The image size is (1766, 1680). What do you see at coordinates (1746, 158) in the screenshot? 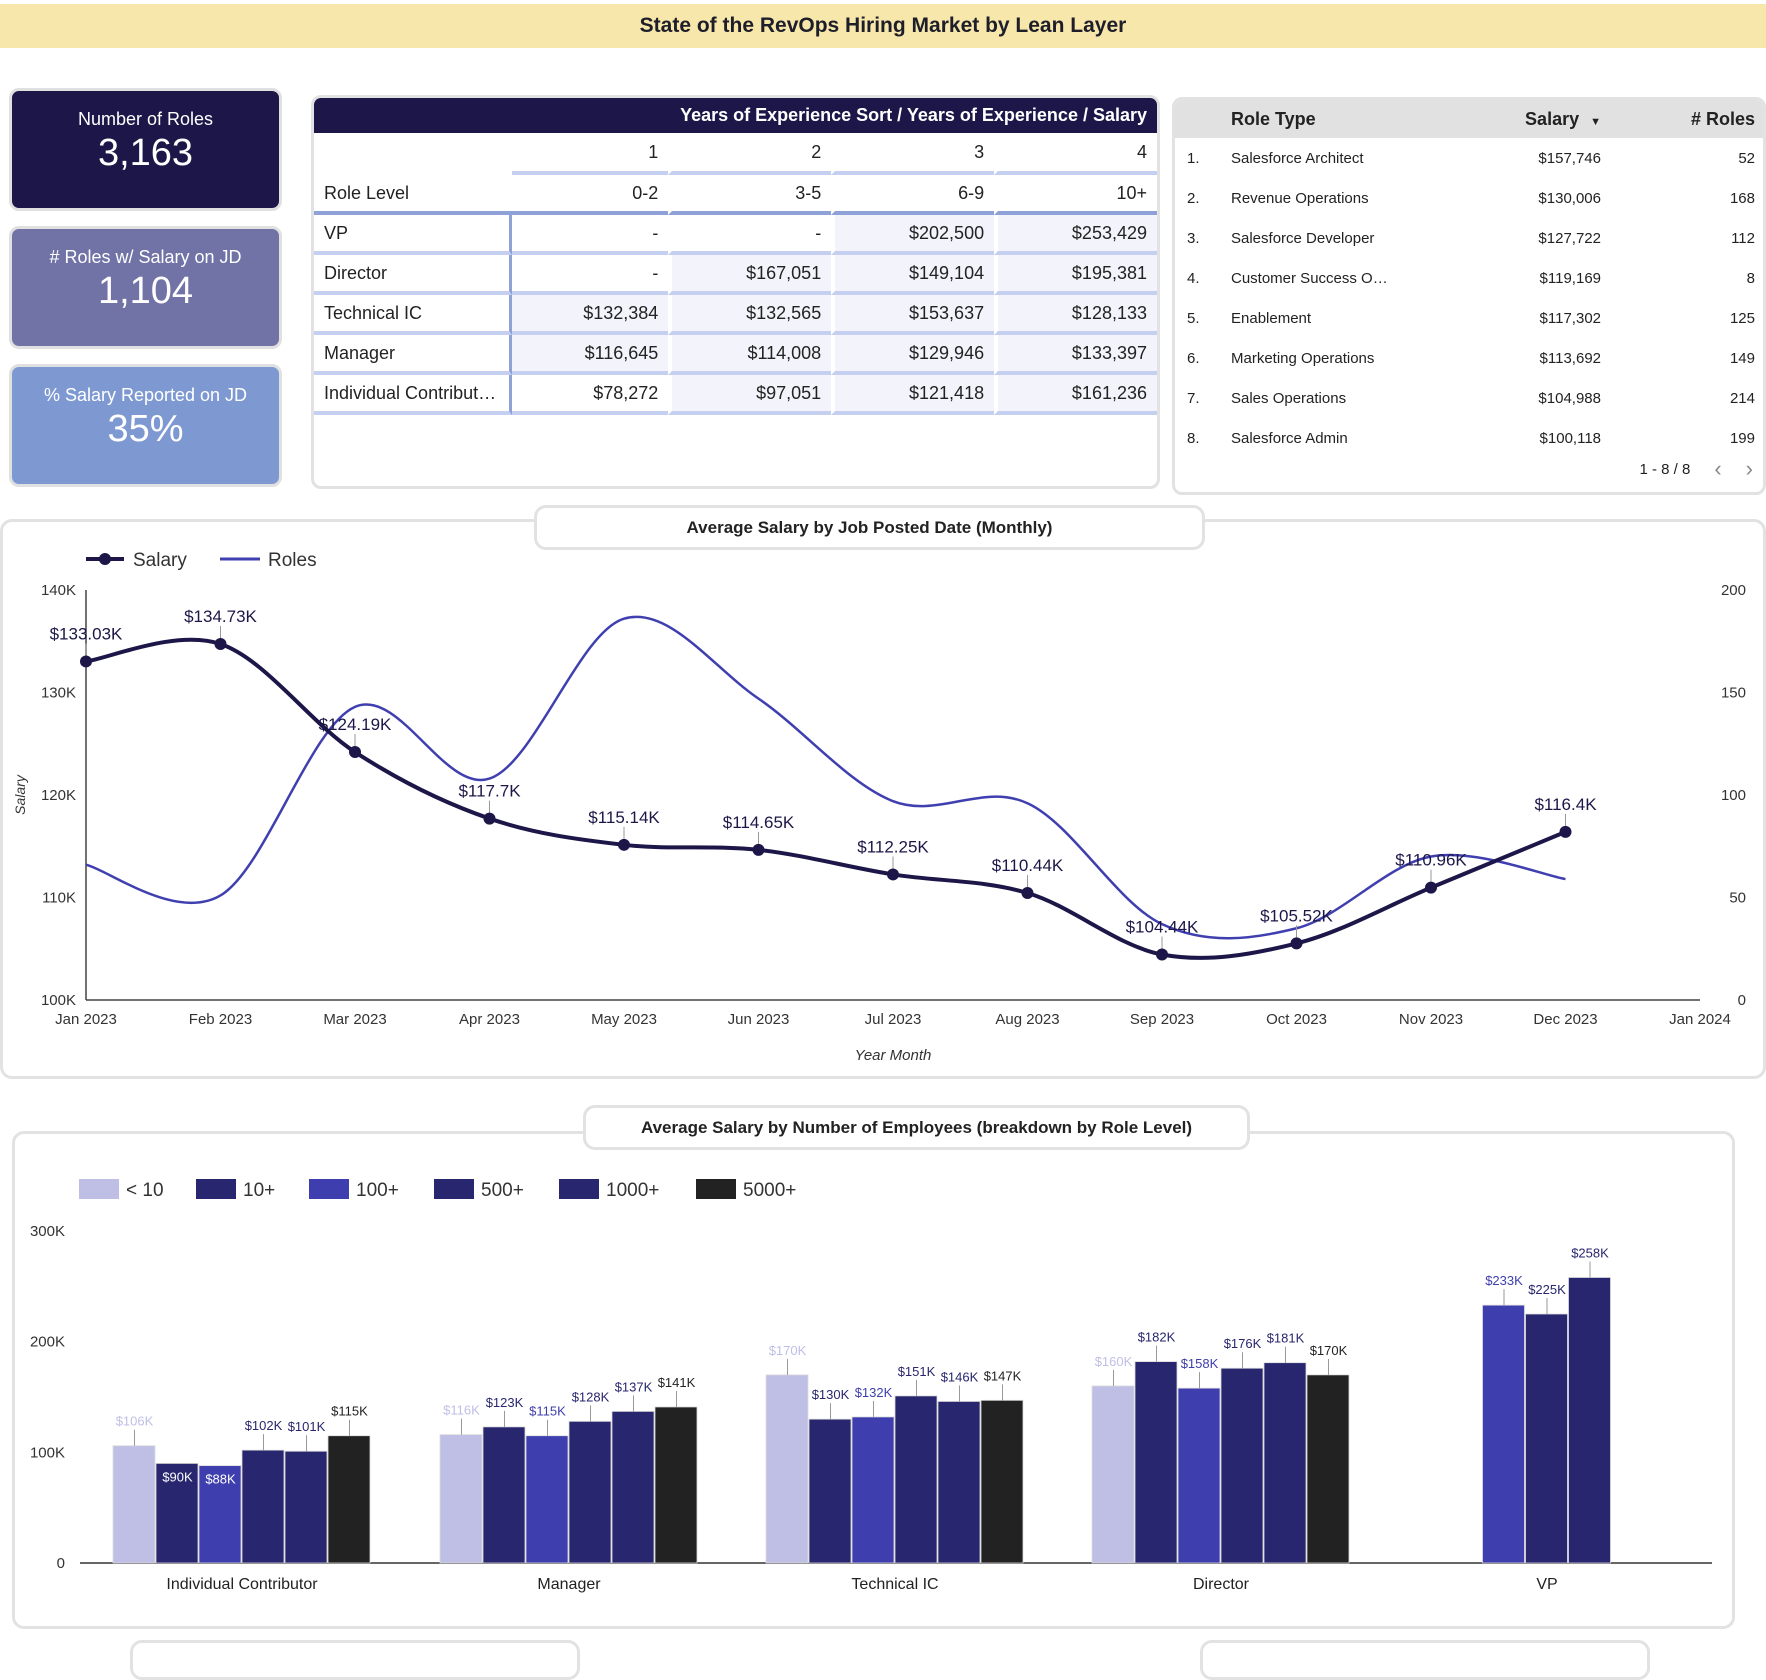
I see `role-count: 52` at bounding box center [1746, 158].